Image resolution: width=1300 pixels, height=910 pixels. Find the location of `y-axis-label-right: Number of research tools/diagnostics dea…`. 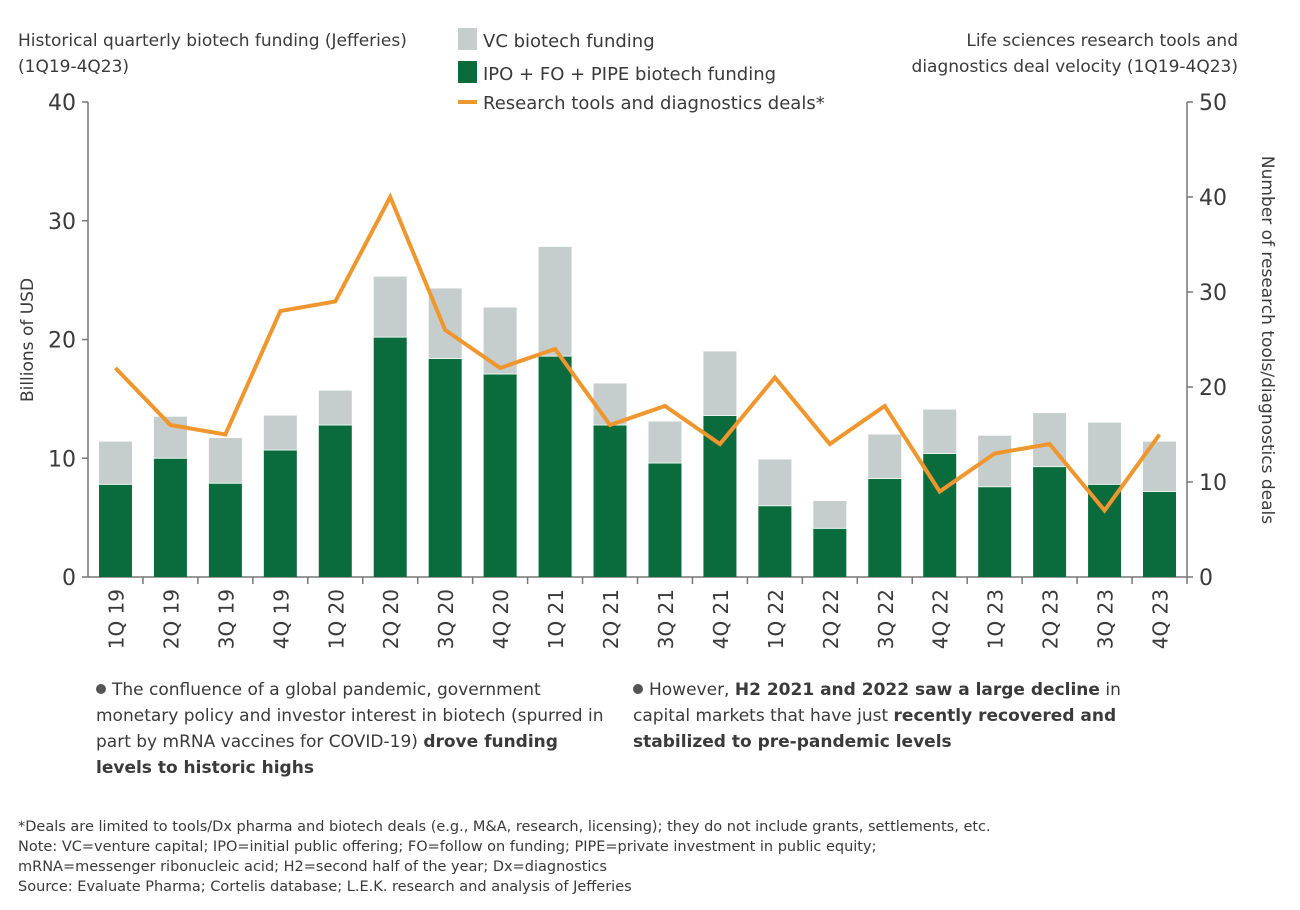

y-axis-label-right: Number of research tools/diagnostics dea… is located at coordinates (1267, 340).